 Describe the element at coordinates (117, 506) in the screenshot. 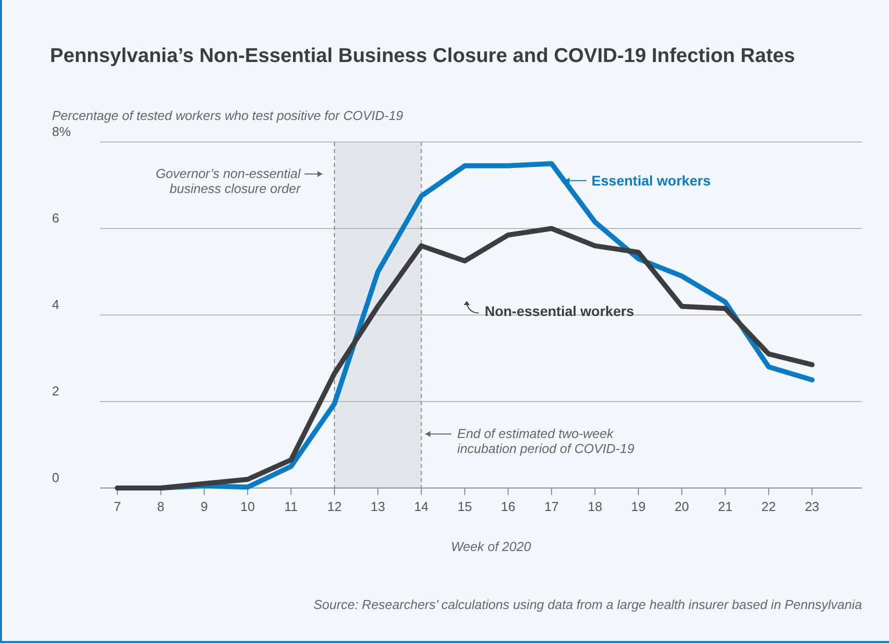

I see `x-tick-label: 7` at that location.